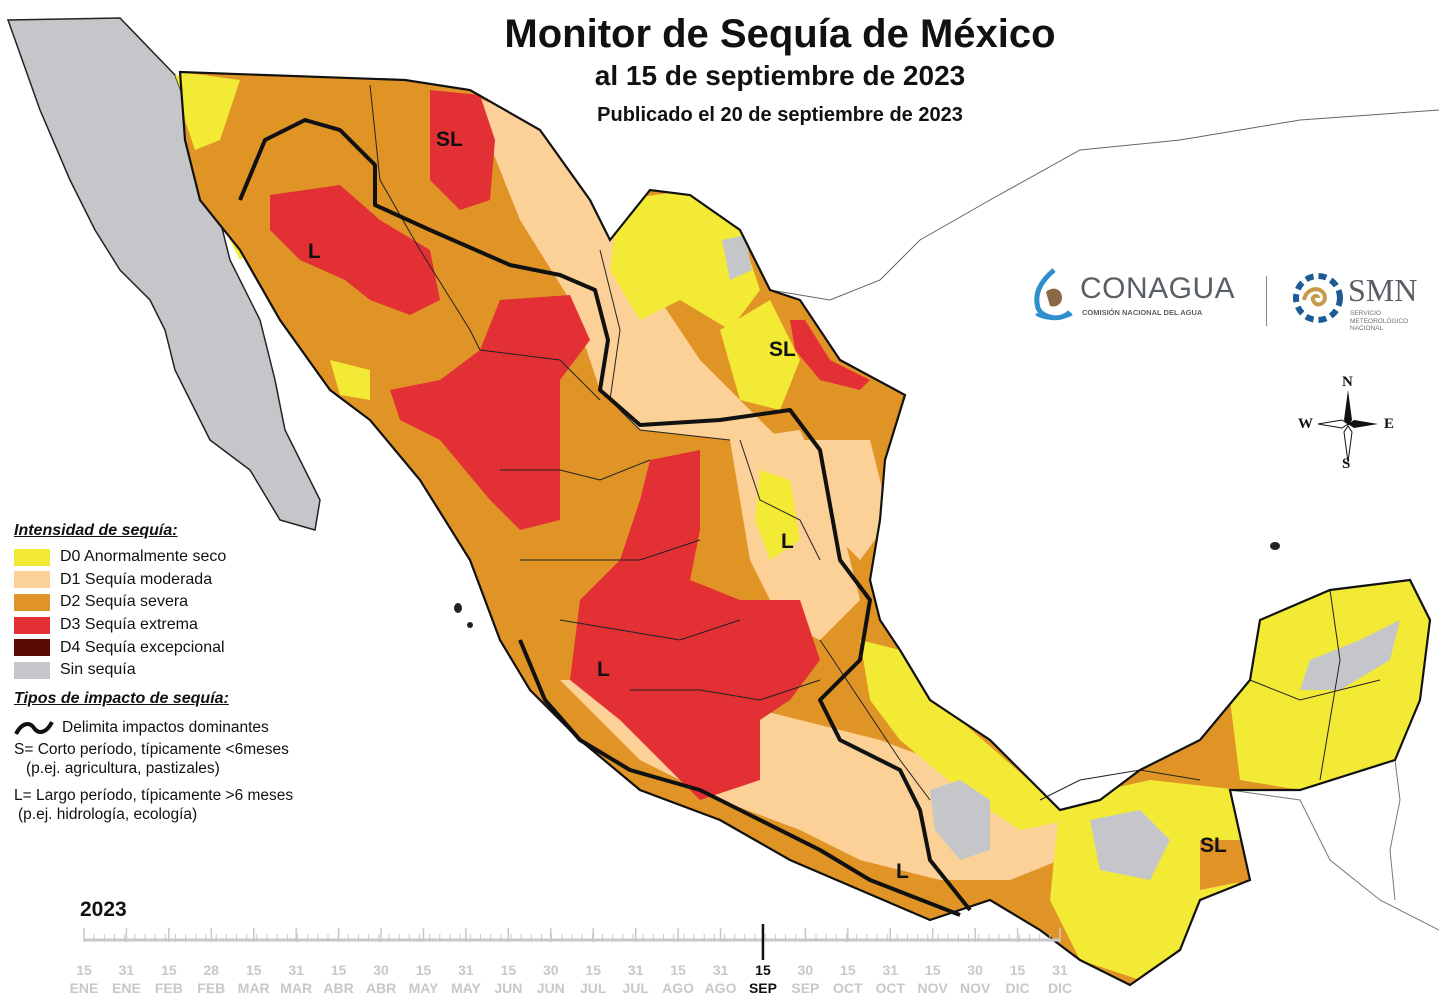 This screenshot has width=1439, height=1002. I want to click on legend-item: D4 Sequía excepcional, so click(179, 647).